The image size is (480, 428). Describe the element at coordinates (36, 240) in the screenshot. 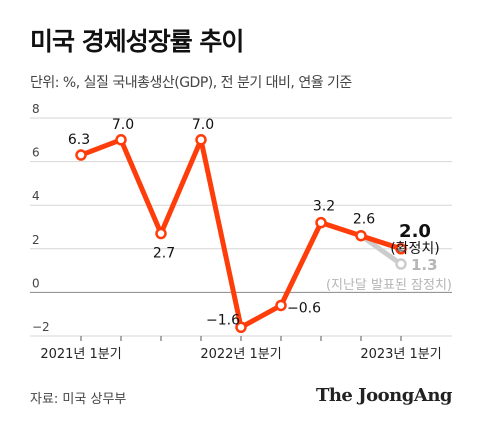

I see `y-tick-label: 2` at that location.